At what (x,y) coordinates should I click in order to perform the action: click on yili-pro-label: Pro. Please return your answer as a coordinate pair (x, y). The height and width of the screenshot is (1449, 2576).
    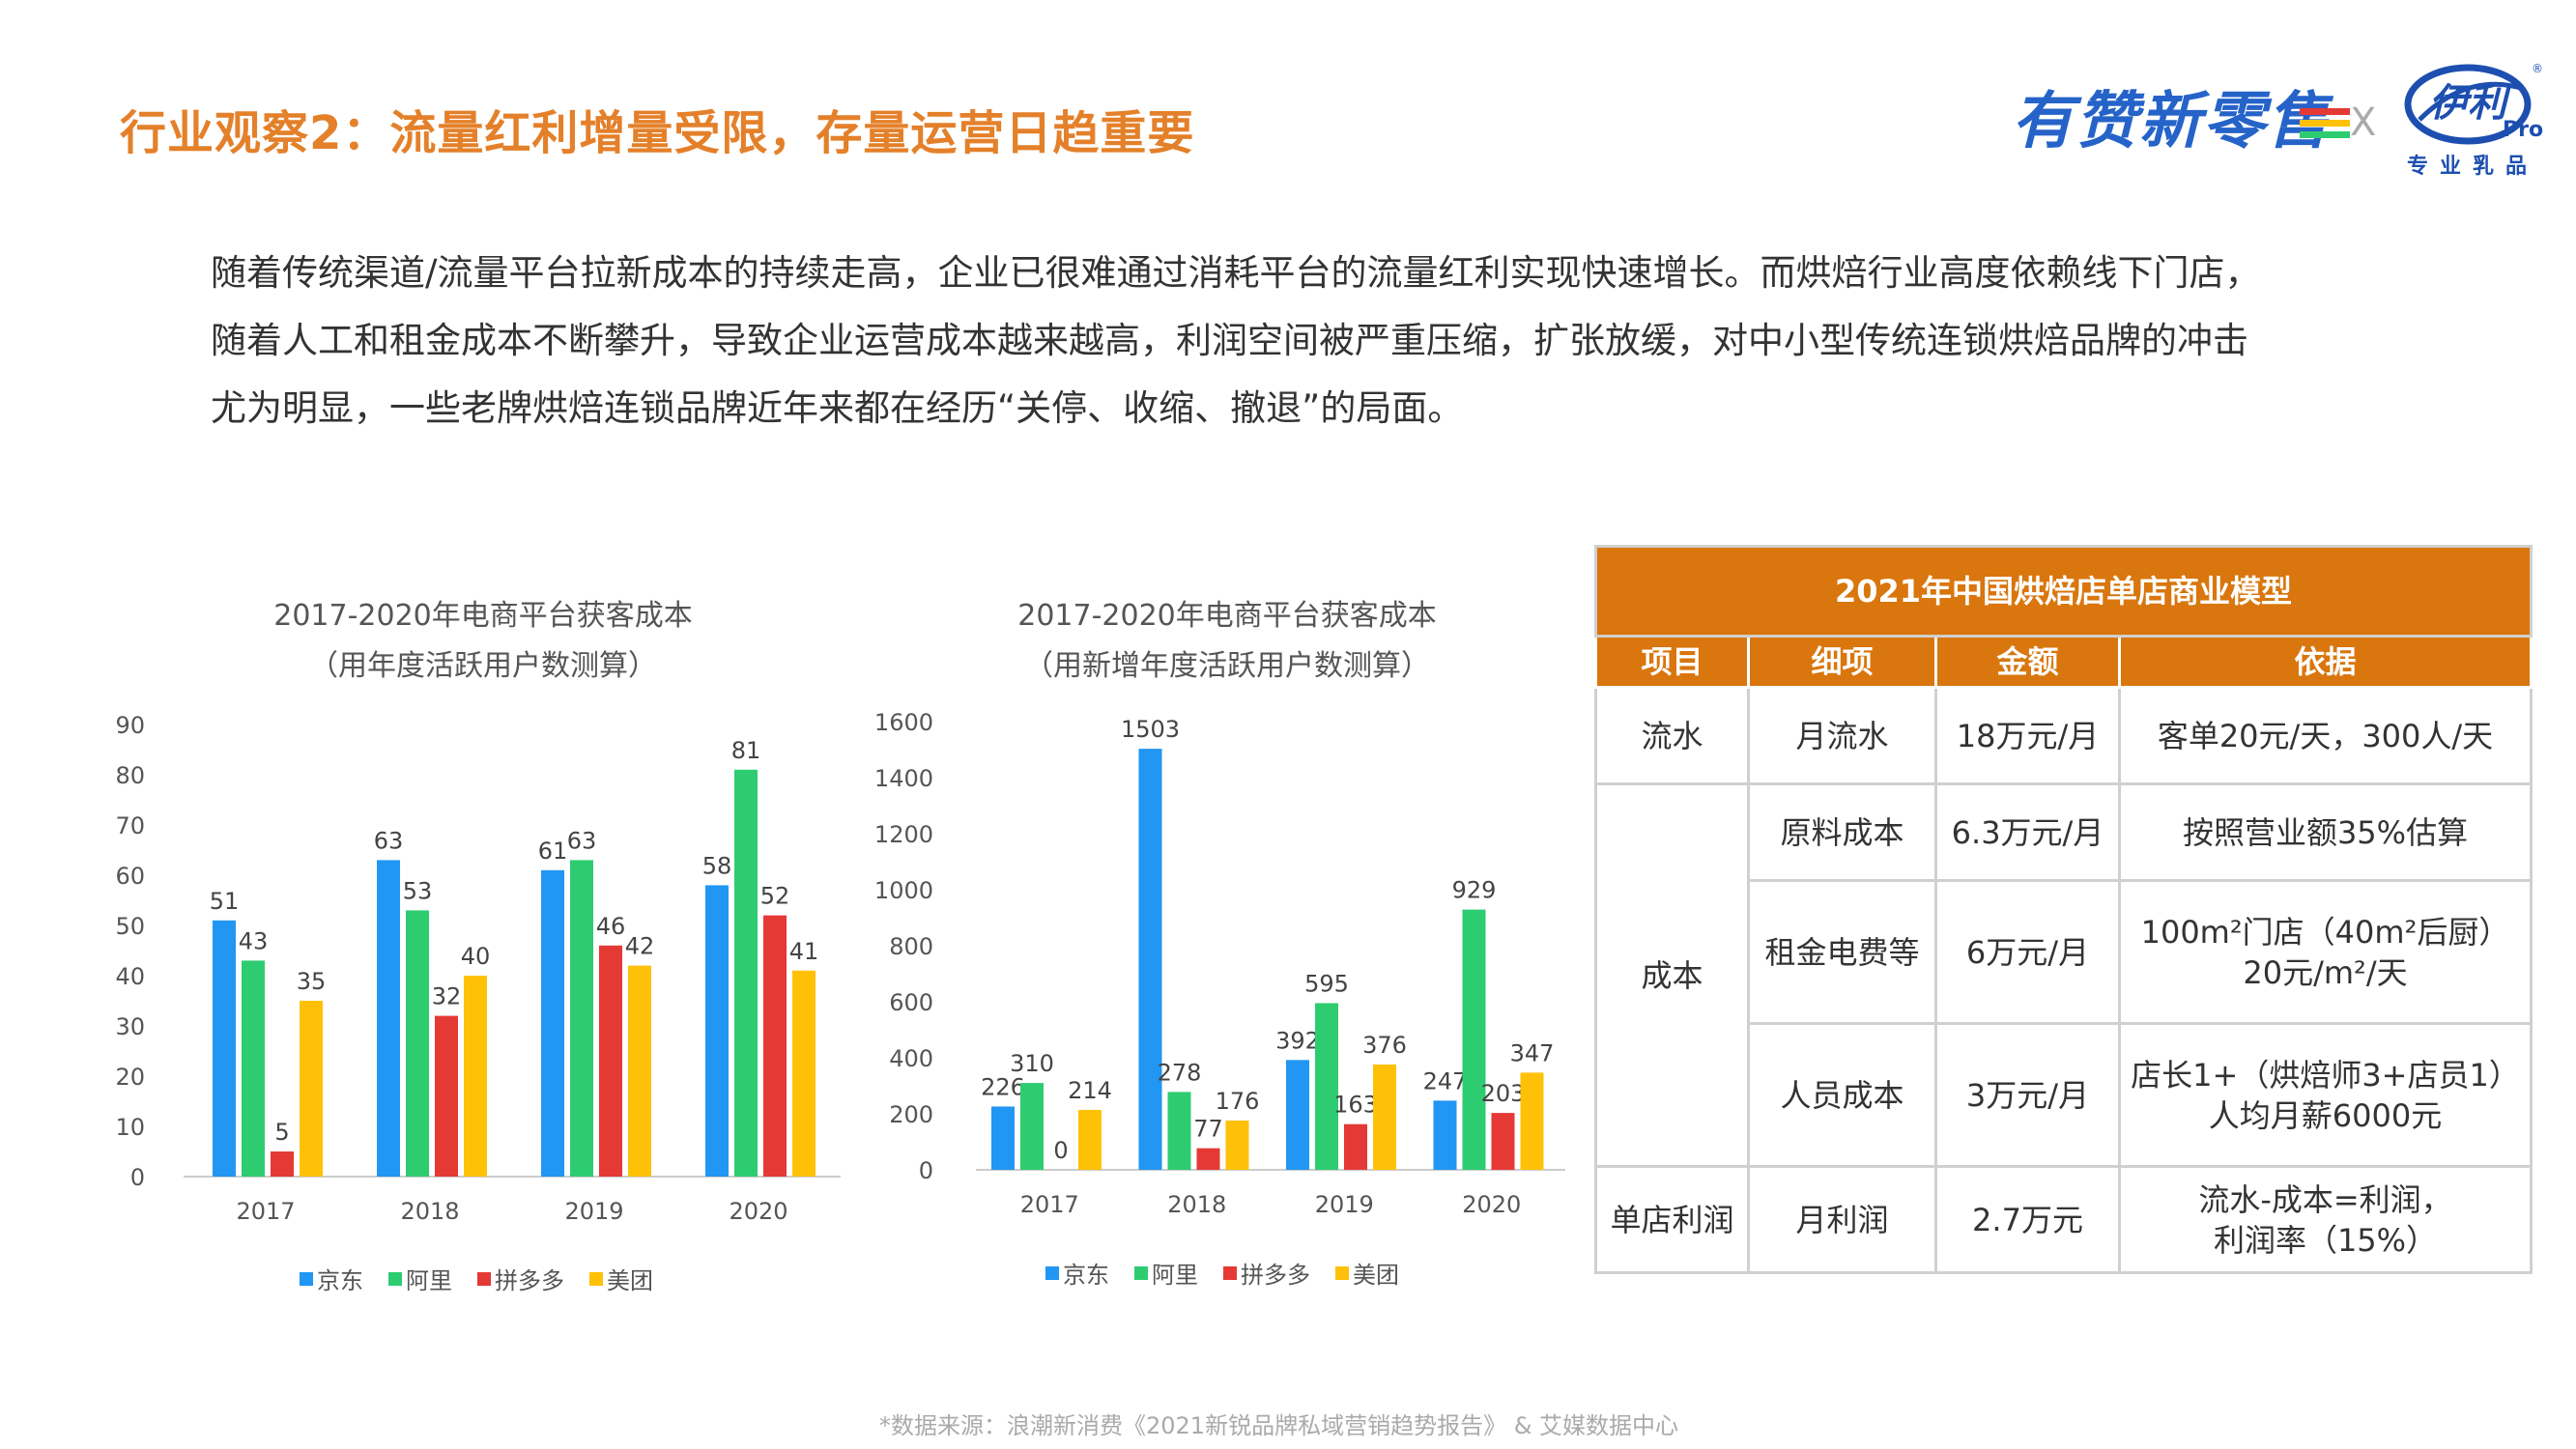
    Looking at the image, I should click on (2524, 130).